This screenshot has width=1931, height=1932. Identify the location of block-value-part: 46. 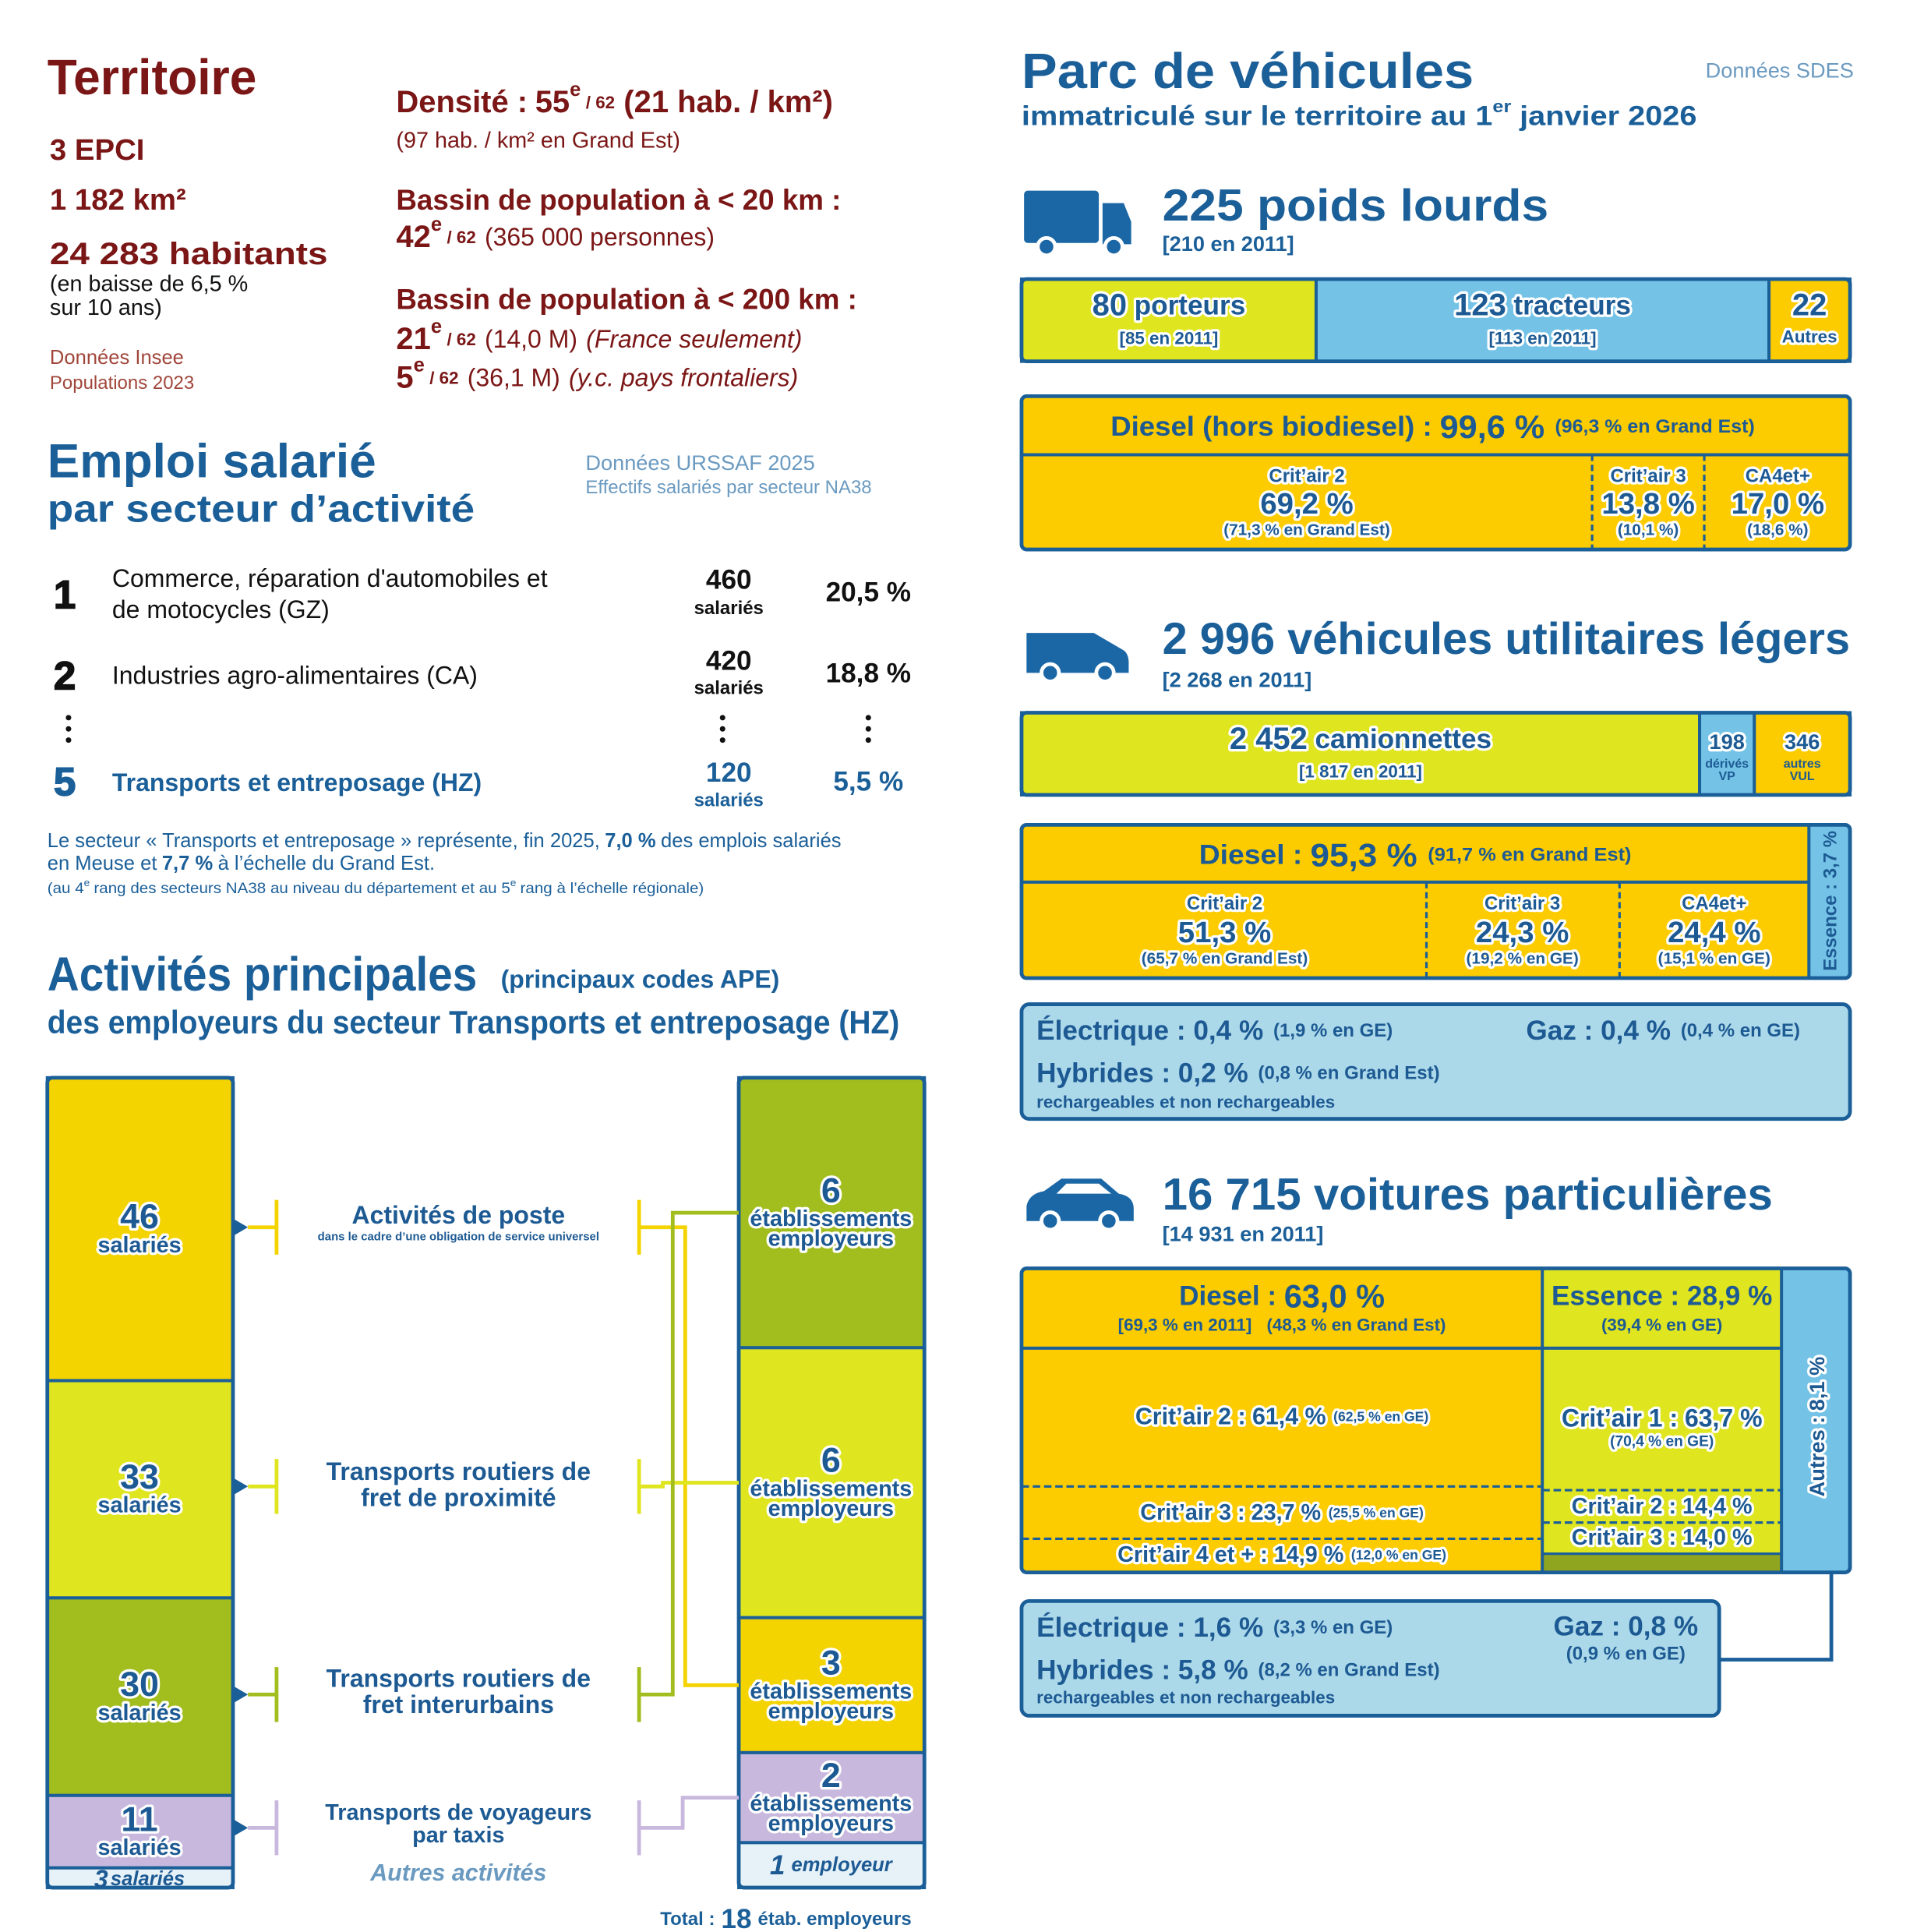
(140, 1217).